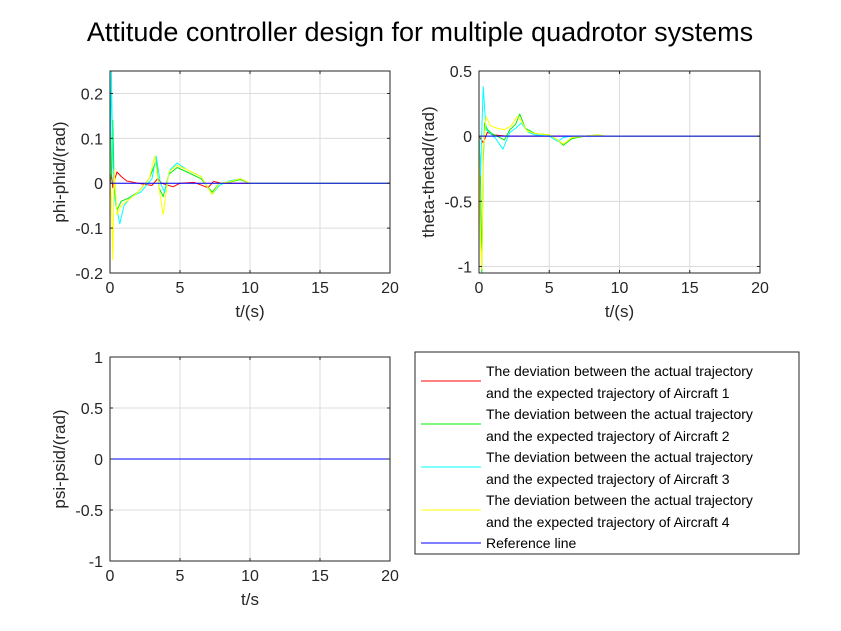 This screenshot has height=631, width=841. What do you see at coordinates (458, 202) in the screenshot?
I see `theta-ytick-label: -0.5` at bounding box center [458, 202].